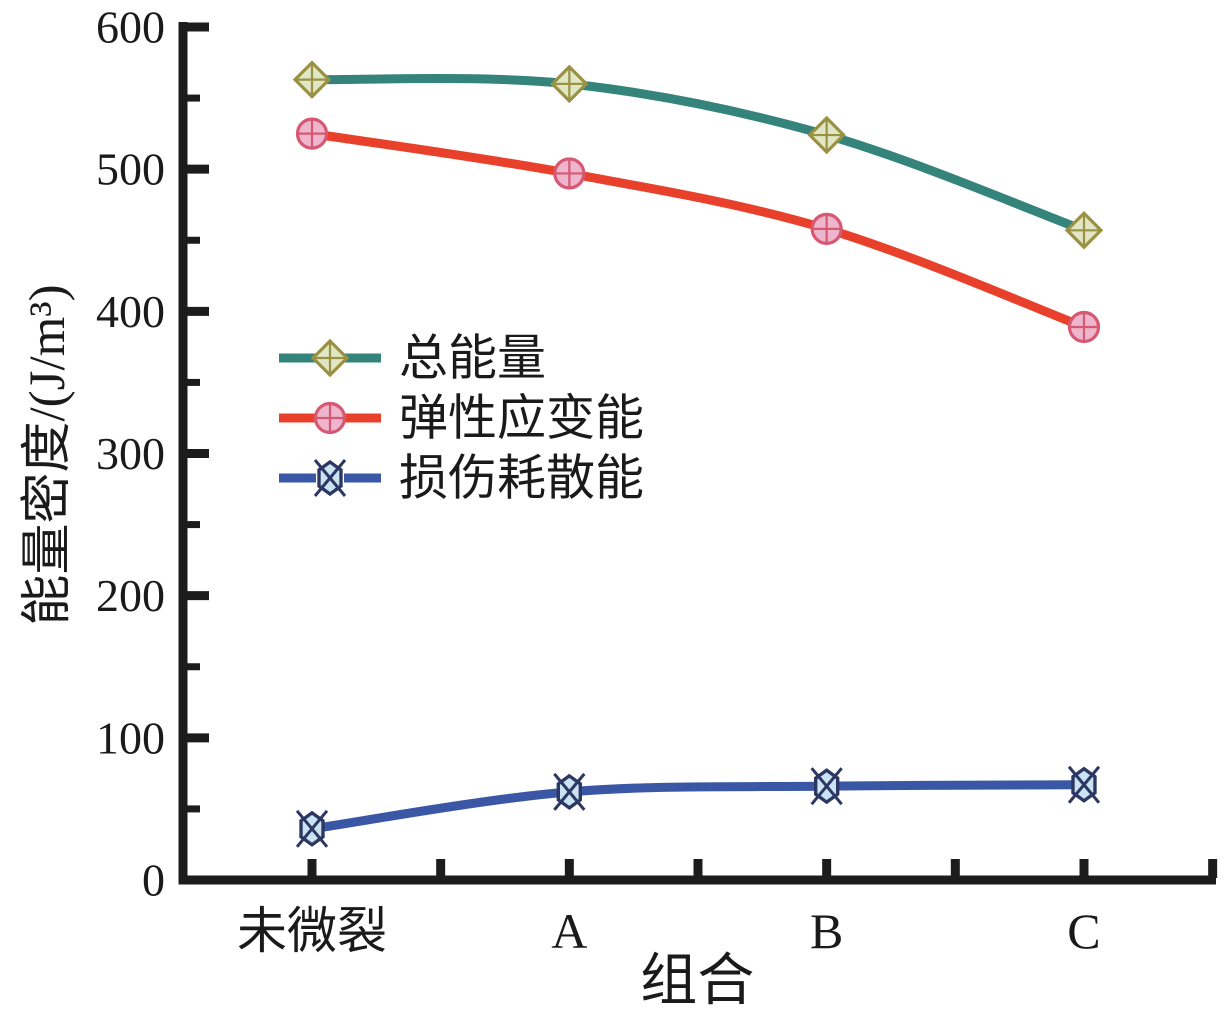  What do you see at coordinates (521, 418) in the screenshot?
I see `legend-label: 弹性应变能` at bounding box center [521, 418].